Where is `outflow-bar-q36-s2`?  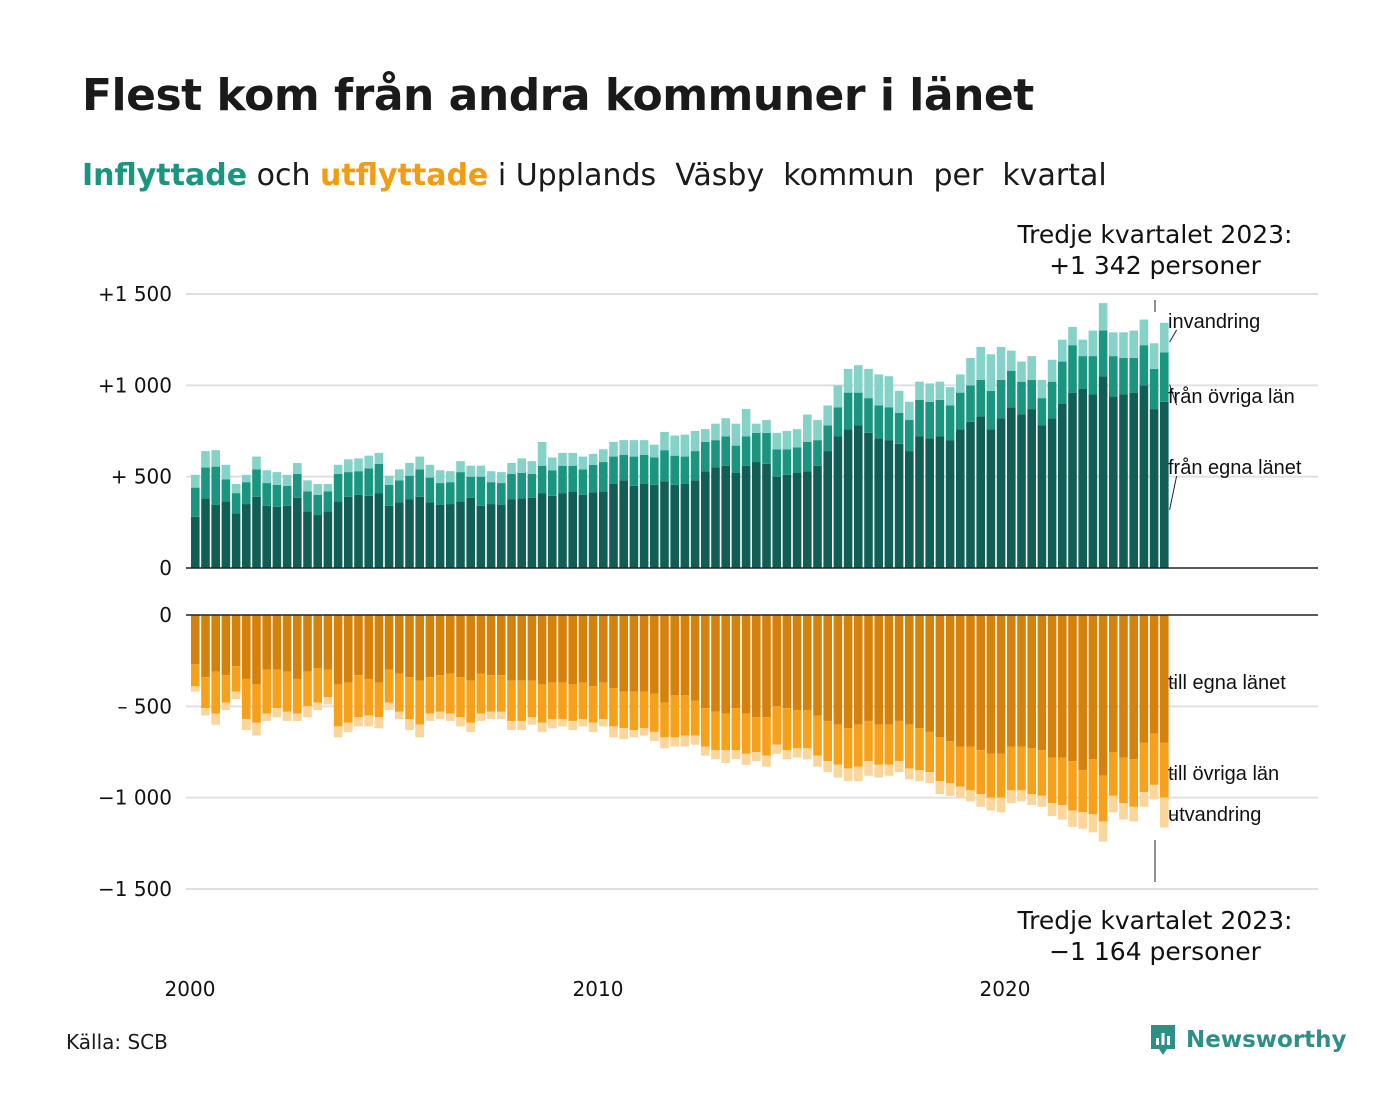
outflow-bar-q36-s2 is located at coordinates (562, 723).